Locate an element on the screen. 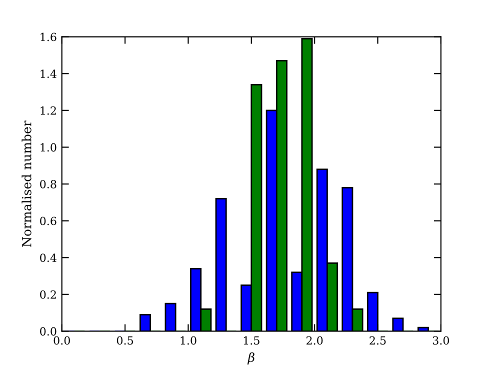 The height and width of the screenshot is (368, 491). y-tick-label: 0.8 is located at coordinates (48, 184).